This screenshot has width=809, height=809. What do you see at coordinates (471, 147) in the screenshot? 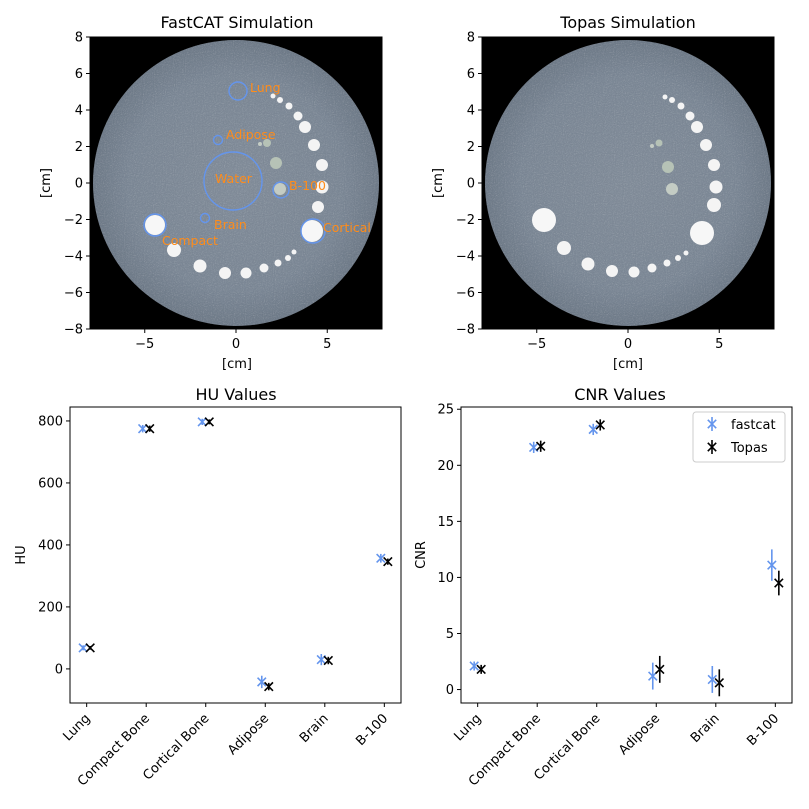
I see `y-tick-label: 2` at bounding box center [471, 147].